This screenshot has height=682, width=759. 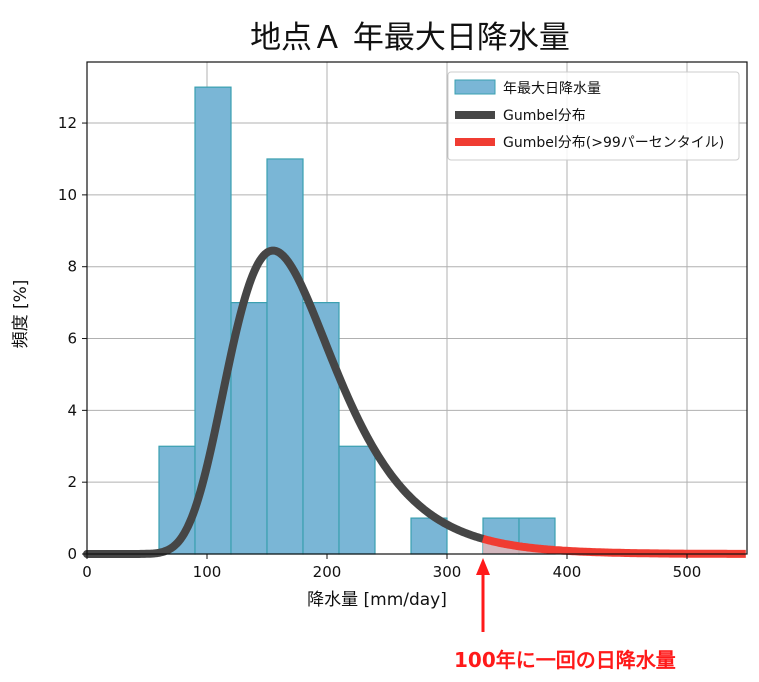 I want to click on x-tick-label: 0, so click(x=87, y=572).